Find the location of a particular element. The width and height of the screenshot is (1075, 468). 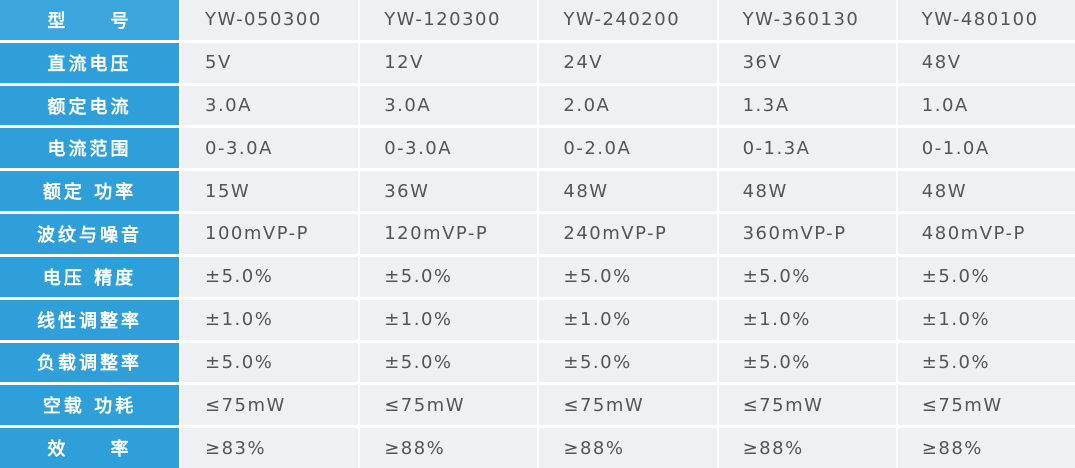

spec-value: 0-1.3A is located at coordinates (807, 148).